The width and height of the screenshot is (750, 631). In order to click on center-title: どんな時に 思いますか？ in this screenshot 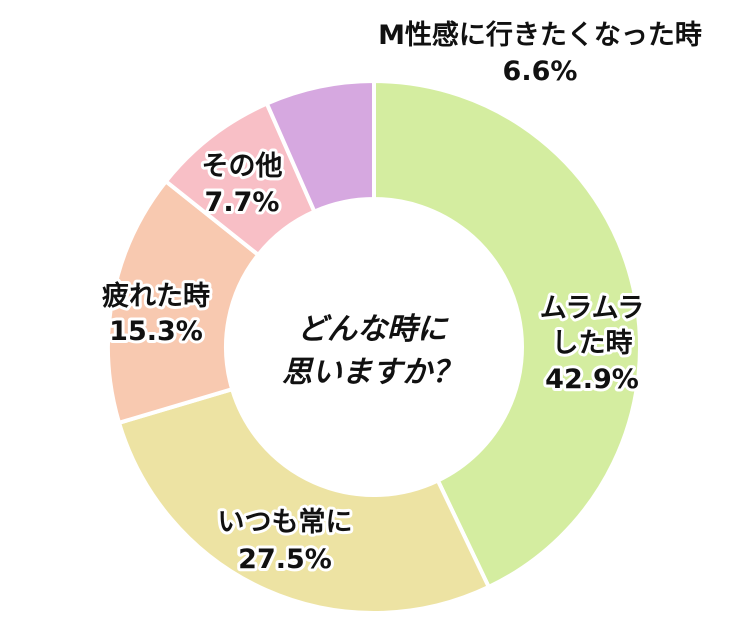, I will do `click(372, 351)`.